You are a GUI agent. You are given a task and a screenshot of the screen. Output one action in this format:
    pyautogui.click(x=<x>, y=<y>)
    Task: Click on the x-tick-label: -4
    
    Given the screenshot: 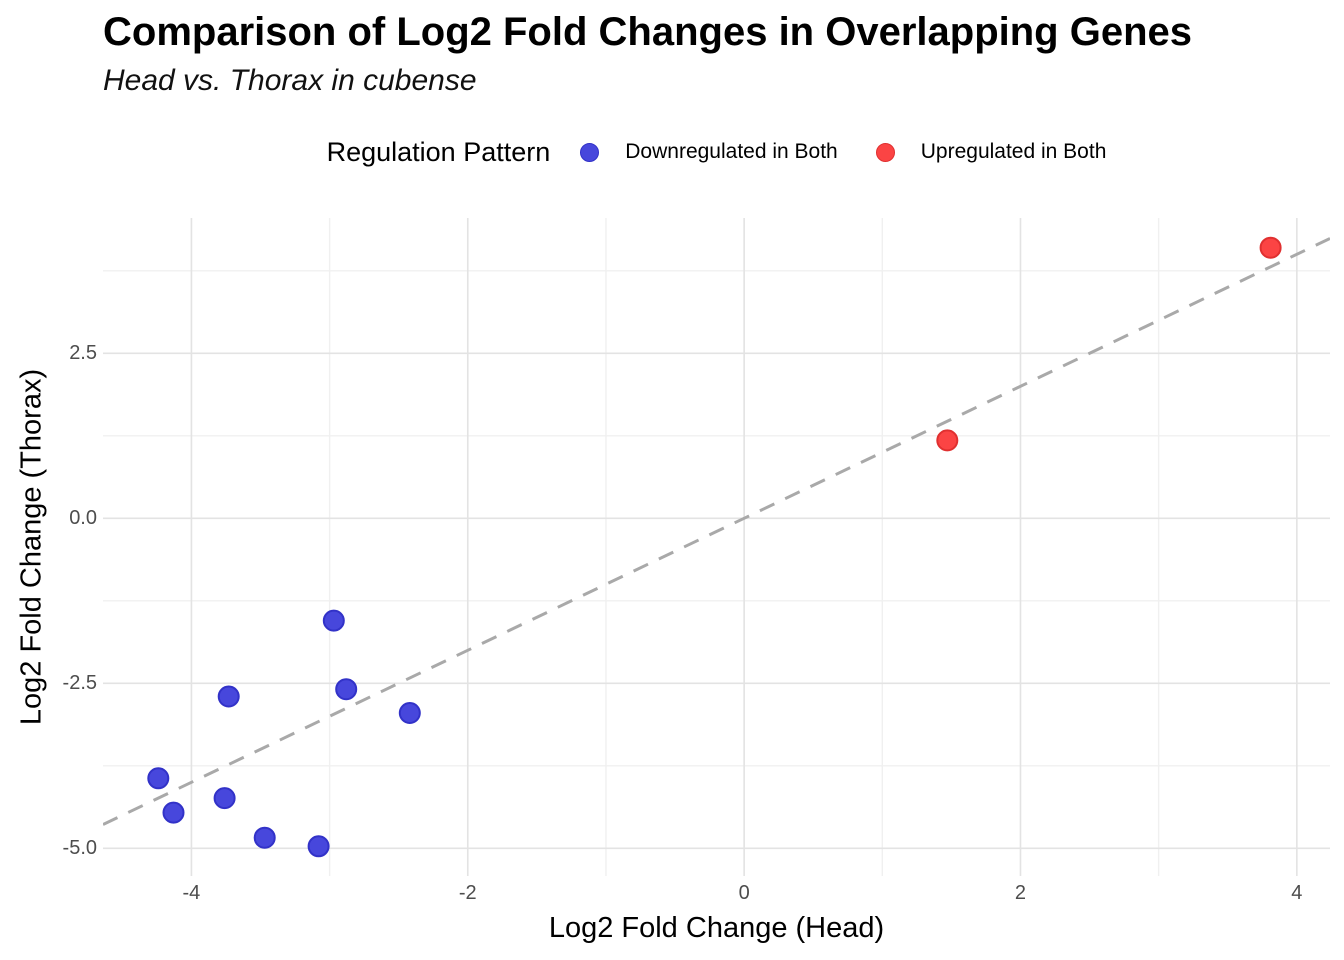 What is the action you would take?
    pyautogui.click(x=191, y=893)
    